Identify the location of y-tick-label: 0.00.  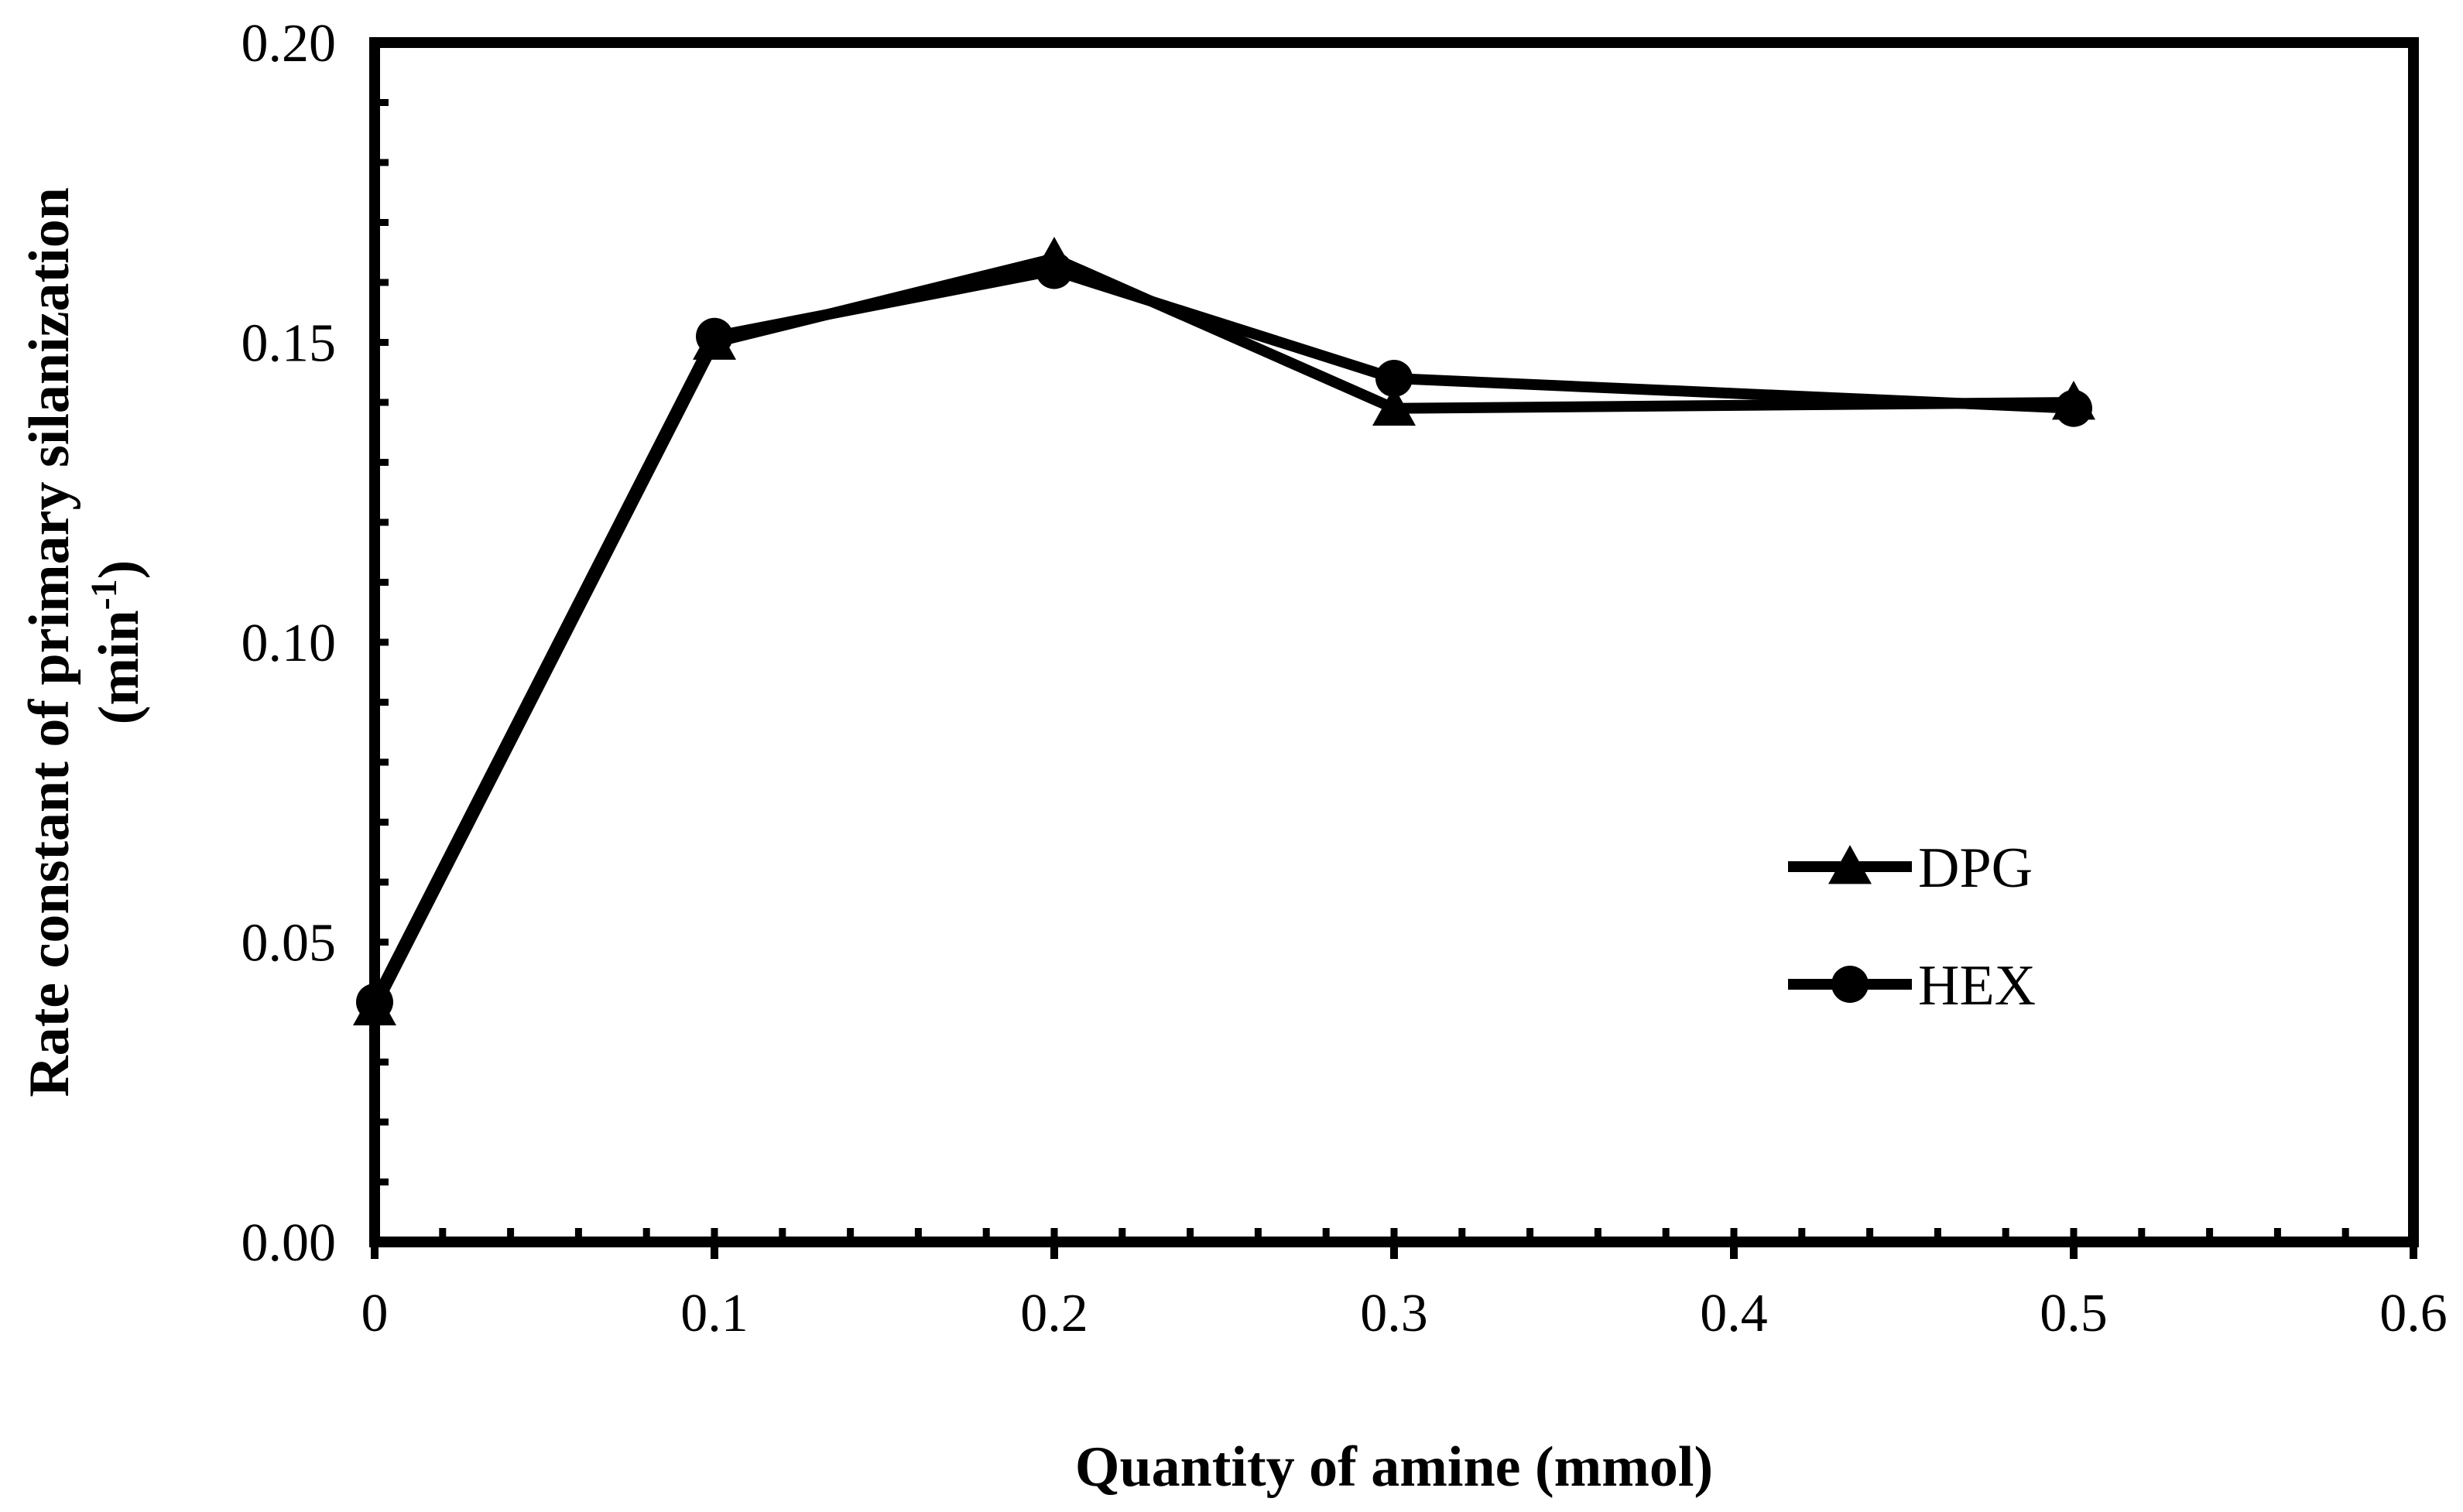
(289, 1243).